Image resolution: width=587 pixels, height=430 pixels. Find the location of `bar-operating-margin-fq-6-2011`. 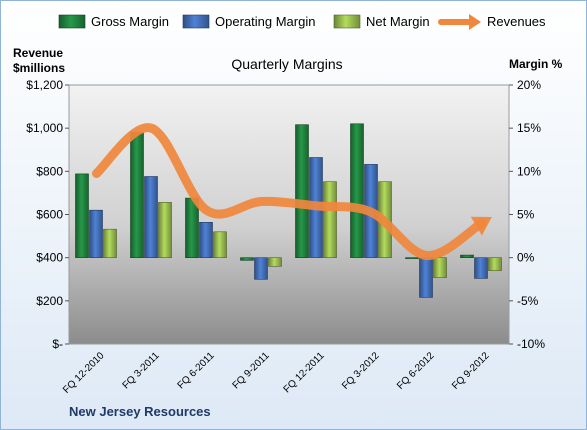

bar-operating-margin-fq-6-2011 is located at coordinates (206, 240).